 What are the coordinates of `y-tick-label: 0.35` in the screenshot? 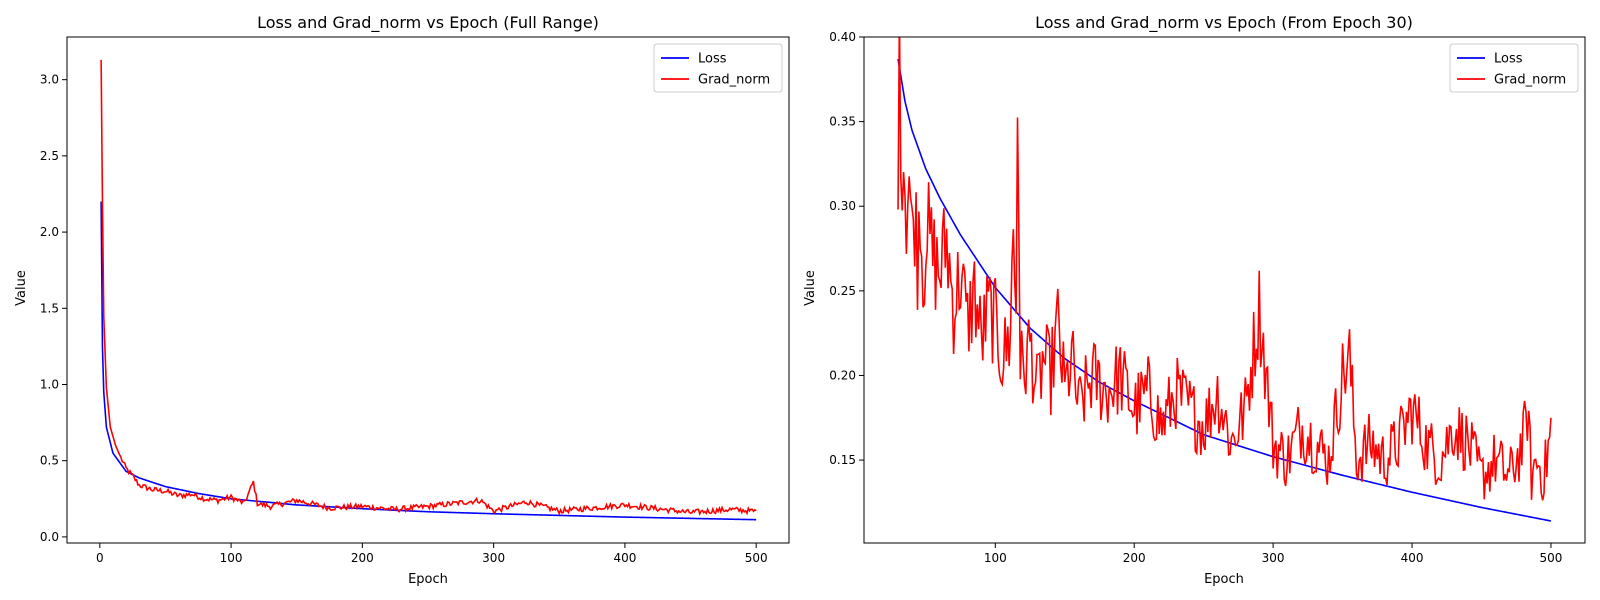 It's located at (842, 122).